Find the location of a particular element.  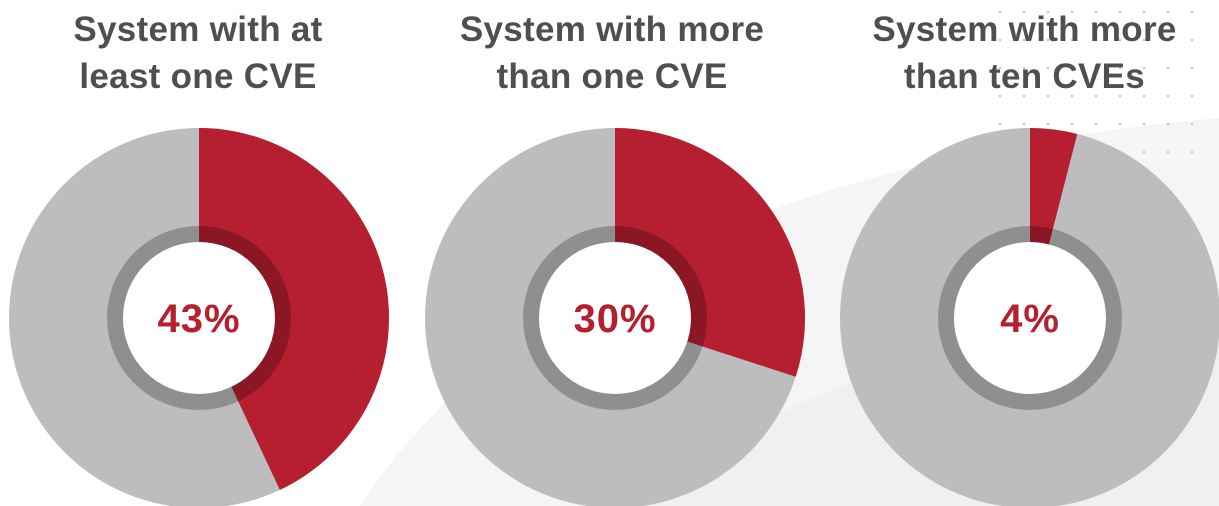

donut-center-label: 43% is located at coordinates (198, 319).